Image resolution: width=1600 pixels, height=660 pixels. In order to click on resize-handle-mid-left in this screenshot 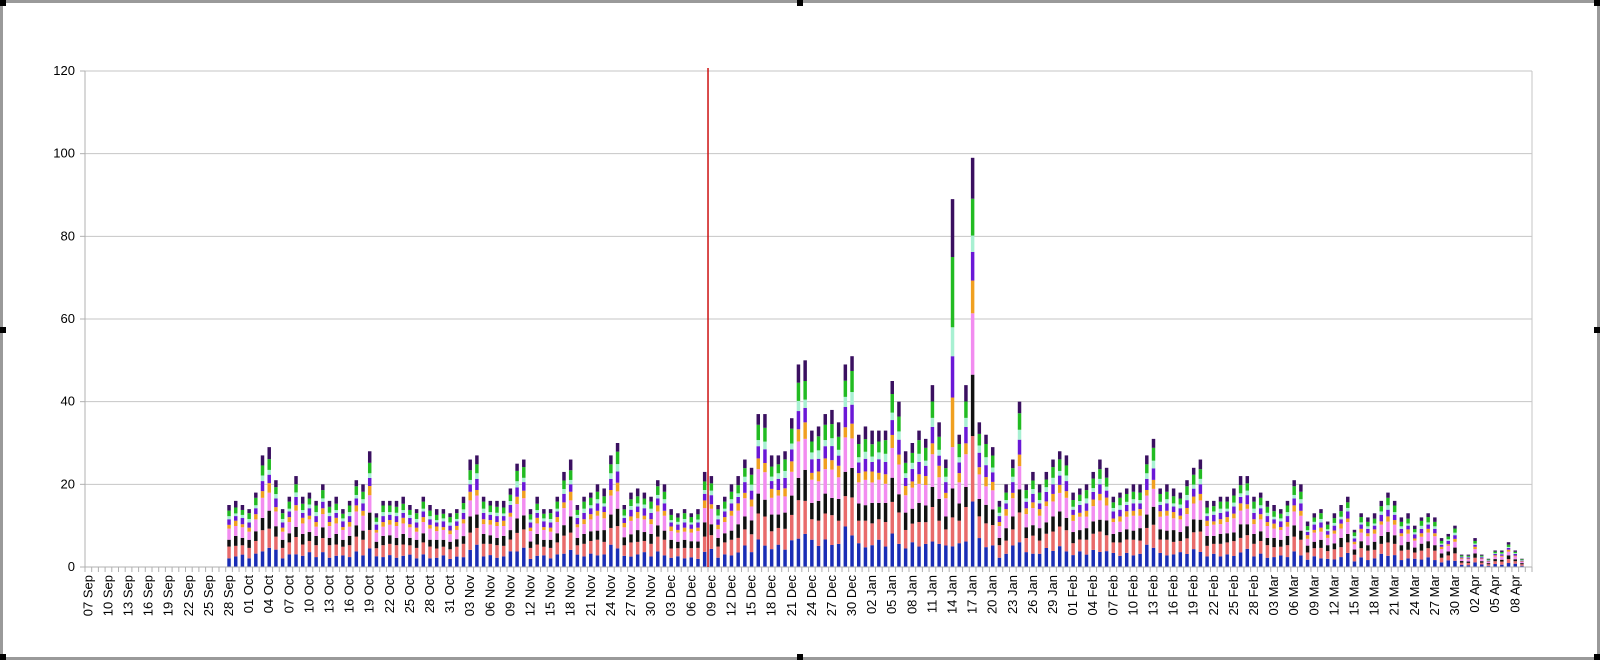, I will do `click(3, 330)`.